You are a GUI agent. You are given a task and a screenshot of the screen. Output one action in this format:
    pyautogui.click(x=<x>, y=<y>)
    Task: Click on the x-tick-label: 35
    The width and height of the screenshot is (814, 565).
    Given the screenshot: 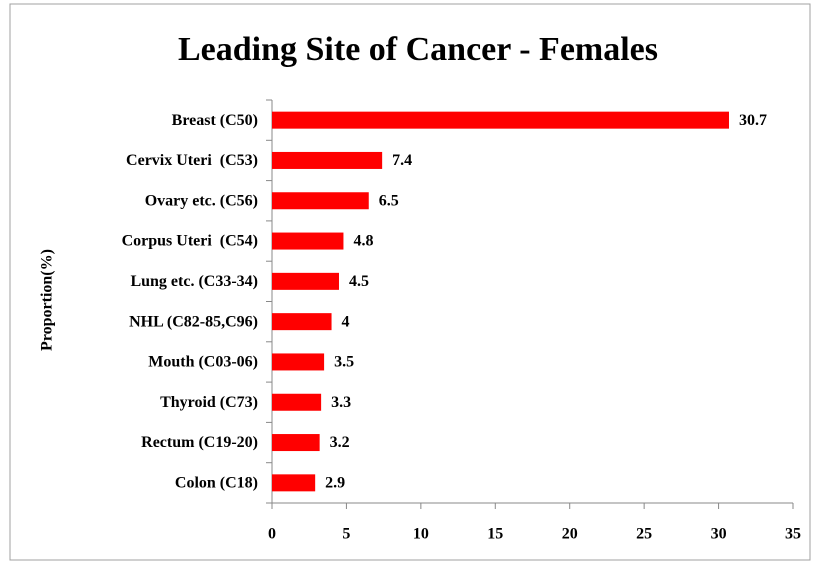 What is the action you would take?
    pyautogui.click(x=793, y=534)
    